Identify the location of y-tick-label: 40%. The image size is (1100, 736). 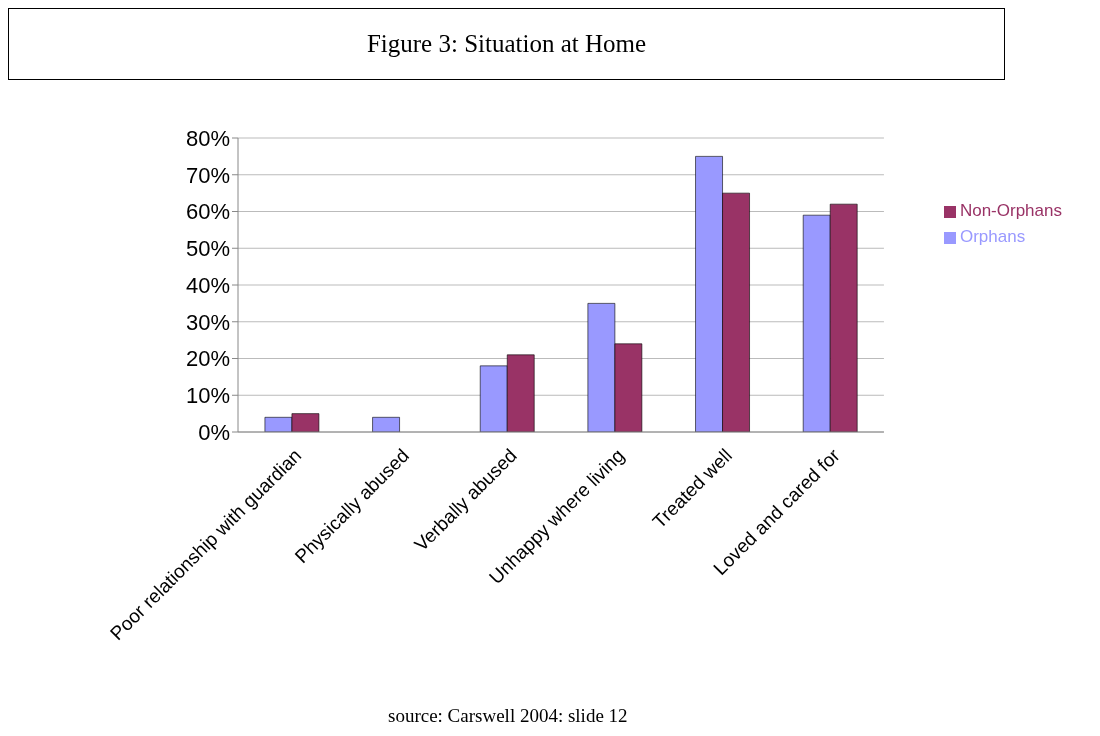
(207, 285).